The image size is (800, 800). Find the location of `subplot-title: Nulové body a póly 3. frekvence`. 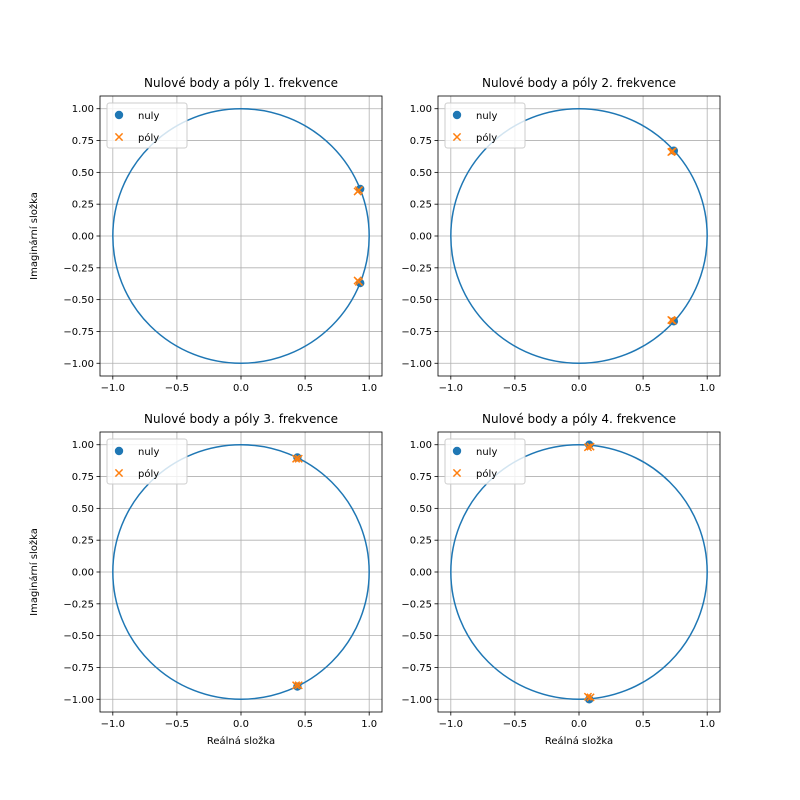

subplot-title: Nulové body a póly 3. frekvence is located at coordinates (241, 419).